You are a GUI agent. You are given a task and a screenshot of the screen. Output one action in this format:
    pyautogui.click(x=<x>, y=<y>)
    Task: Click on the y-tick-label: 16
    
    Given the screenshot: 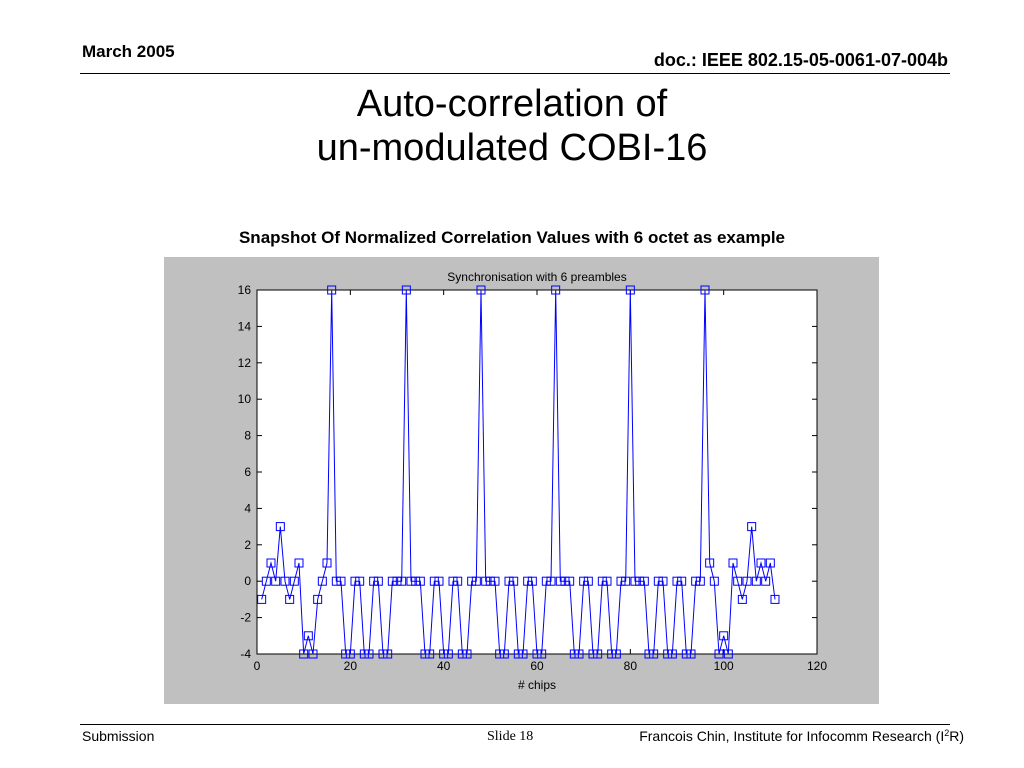 What is the action you would take?
    pyautogui.click(x=245, y=290)
    